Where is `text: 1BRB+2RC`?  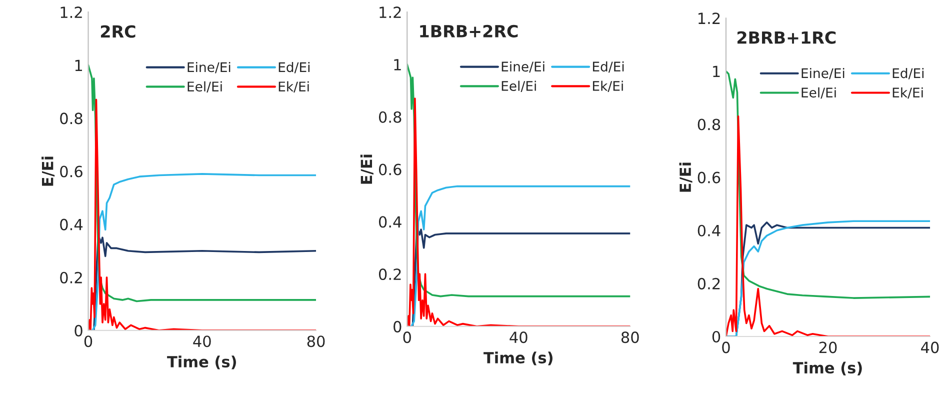 text: 1BRB+2RC is located at coordinates (469, 31).